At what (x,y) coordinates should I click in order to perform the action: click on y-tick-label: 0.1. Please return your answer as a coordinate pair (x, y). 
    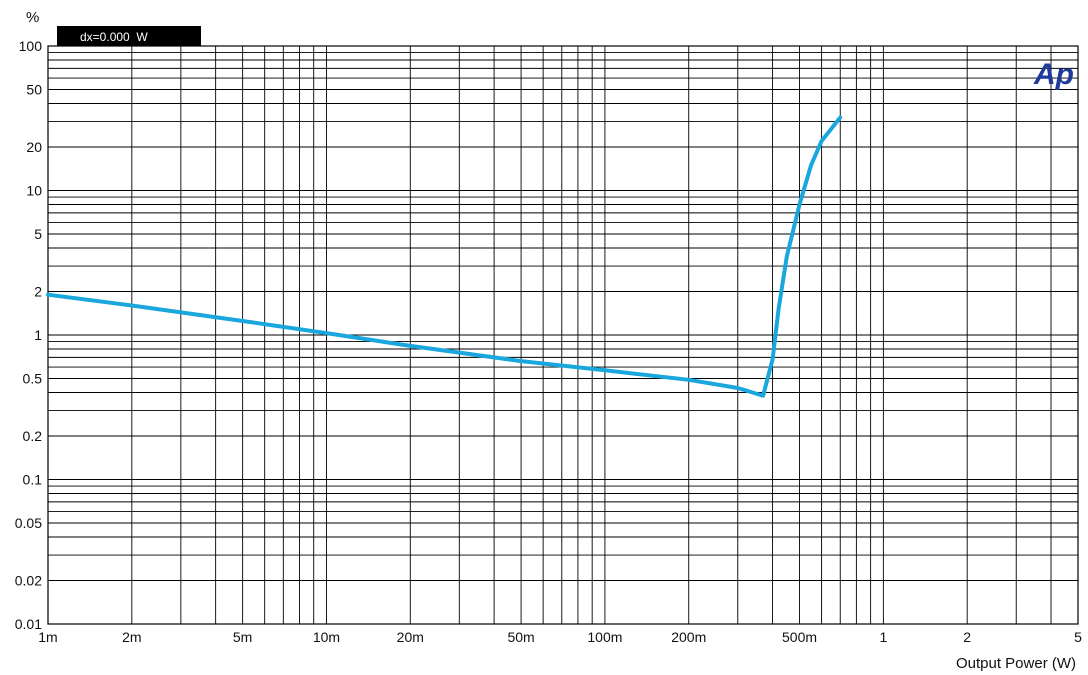
    Looking at the image, I should click on (33, 480).